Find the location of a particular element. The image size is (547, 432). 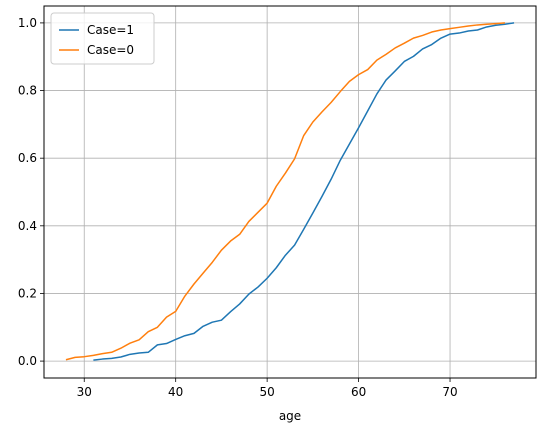

y-tick-label: 0.0 is located at coordinates (27, 361).